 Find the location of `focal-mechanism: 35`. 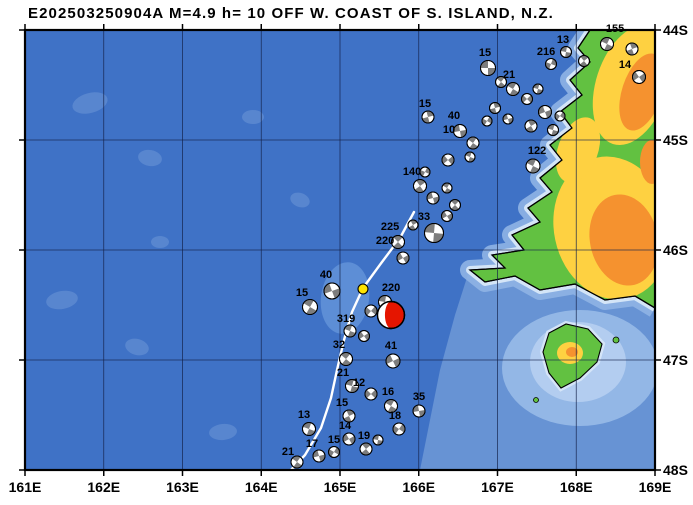

focal-mechanism: 35 is located at coordinates (419, 404).